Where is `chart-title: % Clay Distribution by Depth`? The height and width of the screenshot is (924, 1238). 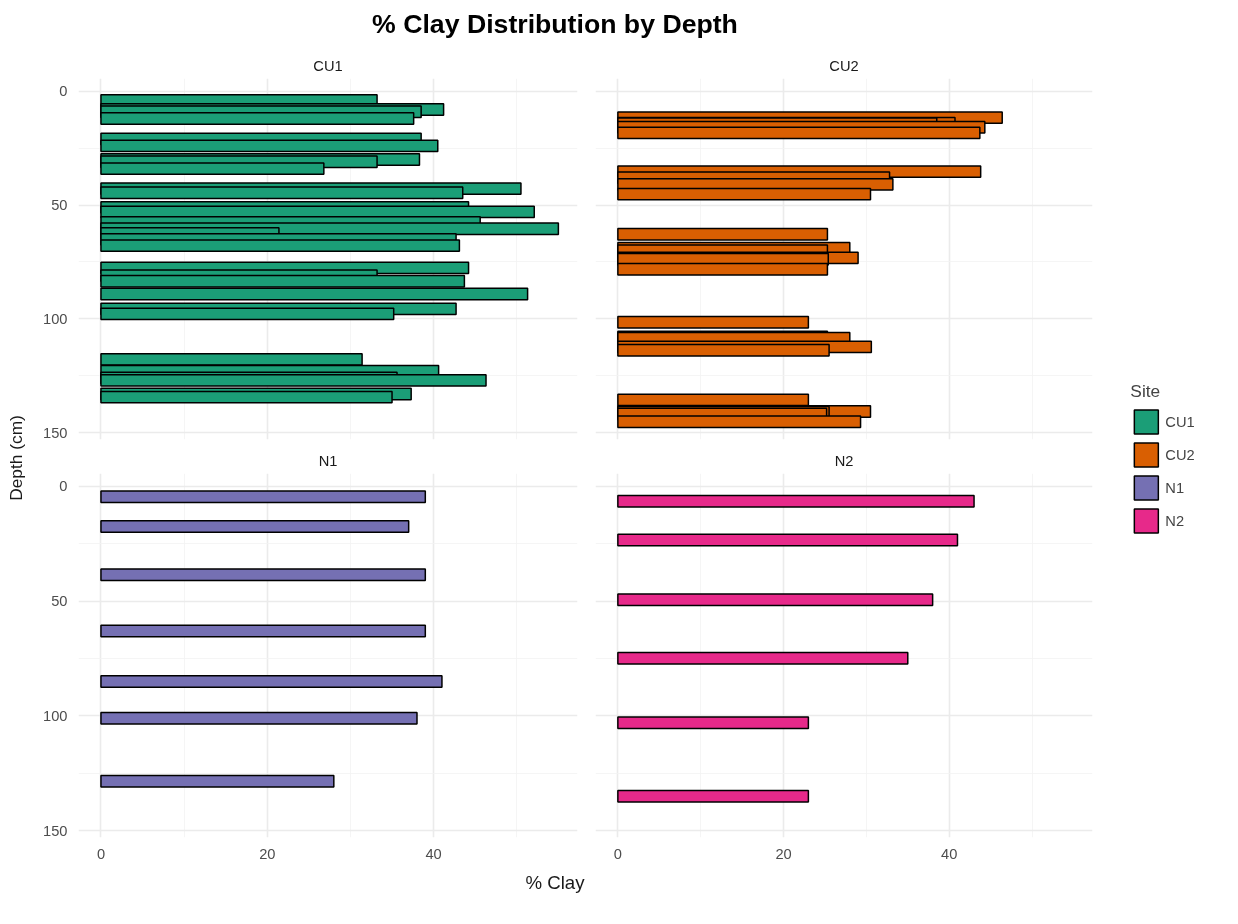 chart-title: % Clay Distribution by Depth is located at coordinates (555, 24).